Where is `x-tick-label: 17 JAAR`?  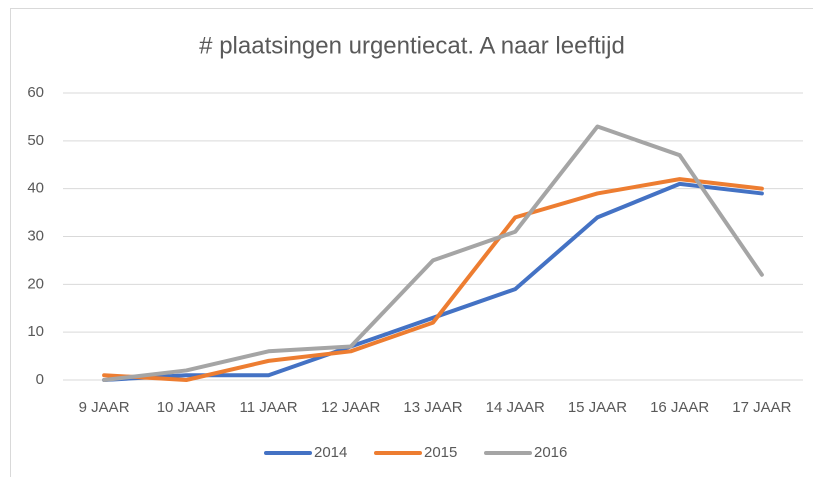
x-tick-label: 17 JAAR is located at coordinates (761, 407).